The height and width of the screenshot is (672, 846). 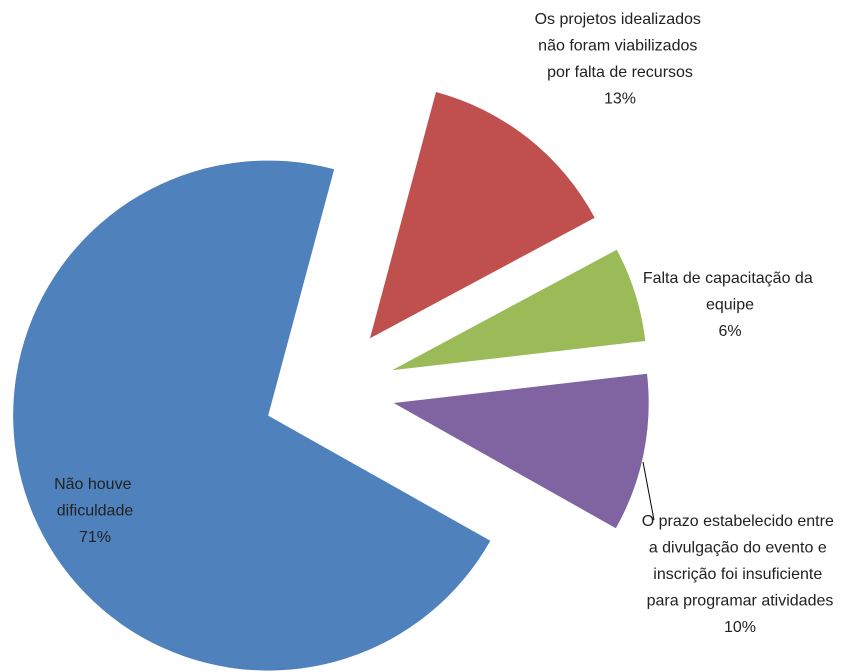 What do you see at coordinates (740, 521) in the screenshot?
I see `label-line: O prazo estabelecido entre` at bounding box center [740, 521].